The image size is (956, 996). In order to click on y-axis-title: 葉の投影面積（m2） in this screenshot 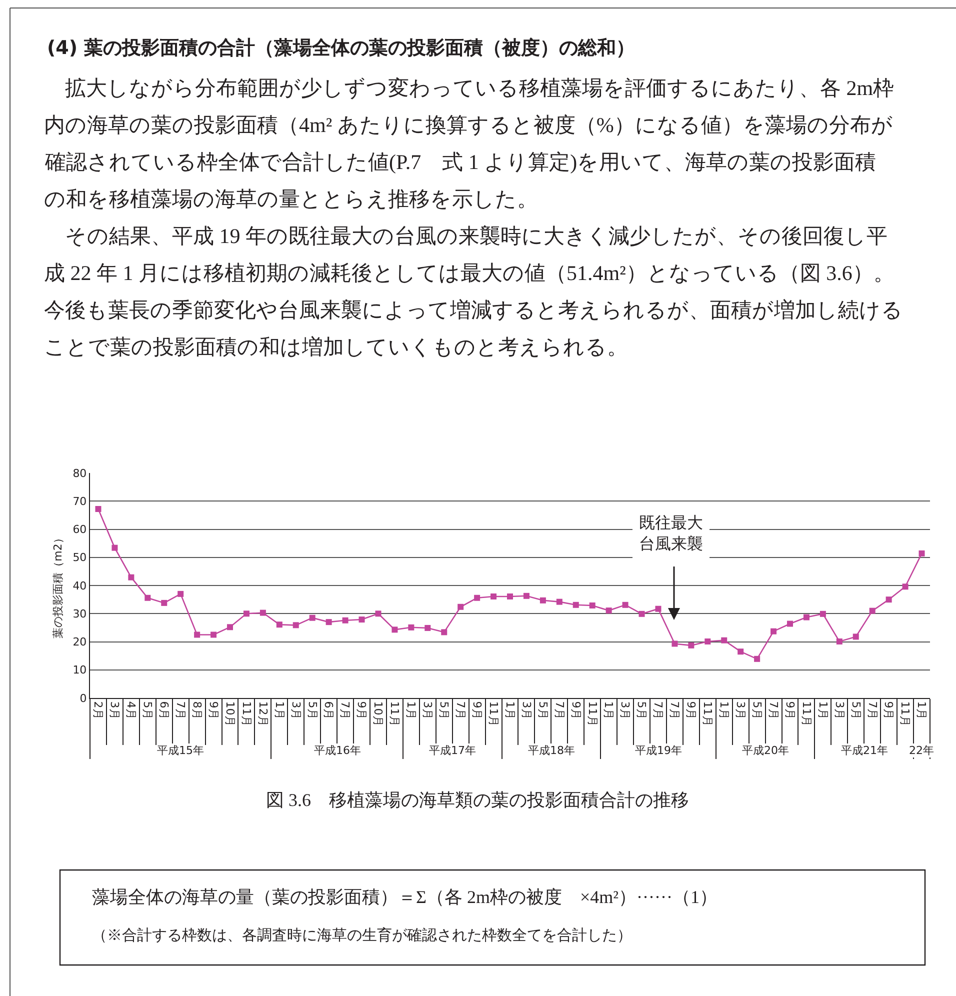, I will do `click(57, 585)`.